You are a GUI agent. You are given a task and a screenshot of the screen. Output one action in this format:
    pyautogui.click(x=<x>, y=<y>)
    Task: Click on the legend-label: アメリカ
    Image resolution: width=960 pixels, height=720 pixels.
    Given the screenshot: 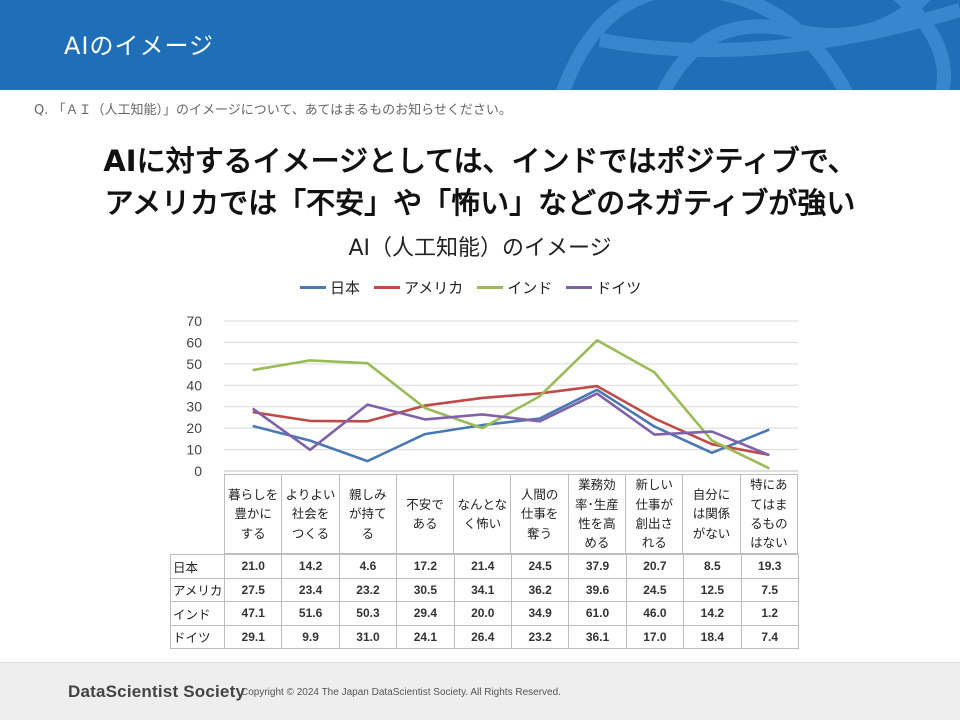 What is the action you would take?
    pyautogui.click(x=434, y=287)
    